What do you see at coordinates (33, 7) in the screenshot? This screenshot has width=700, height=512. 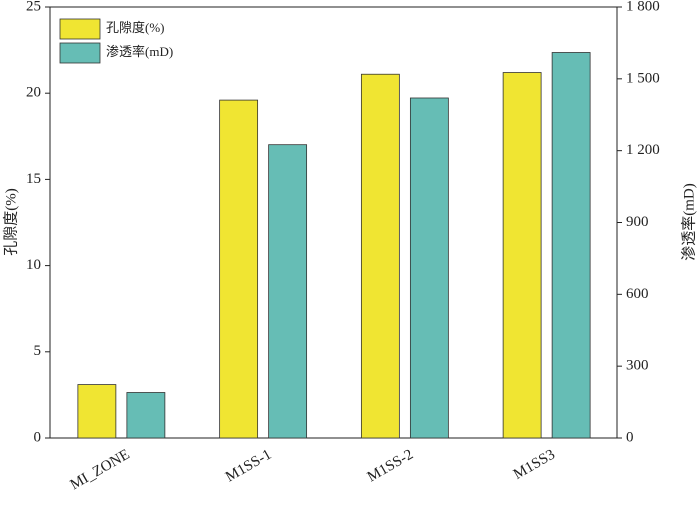 I see `y-tick-label: 25` at bounding box center [33, 7].